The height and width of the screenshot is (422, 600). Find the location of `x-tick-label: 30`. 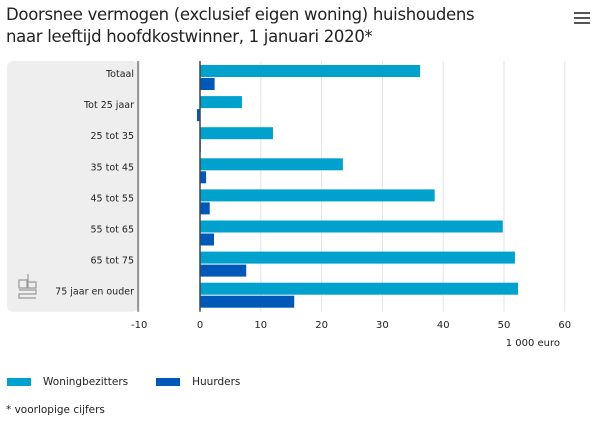

x-tick-label: 30 is located at coordinates (382, 325).